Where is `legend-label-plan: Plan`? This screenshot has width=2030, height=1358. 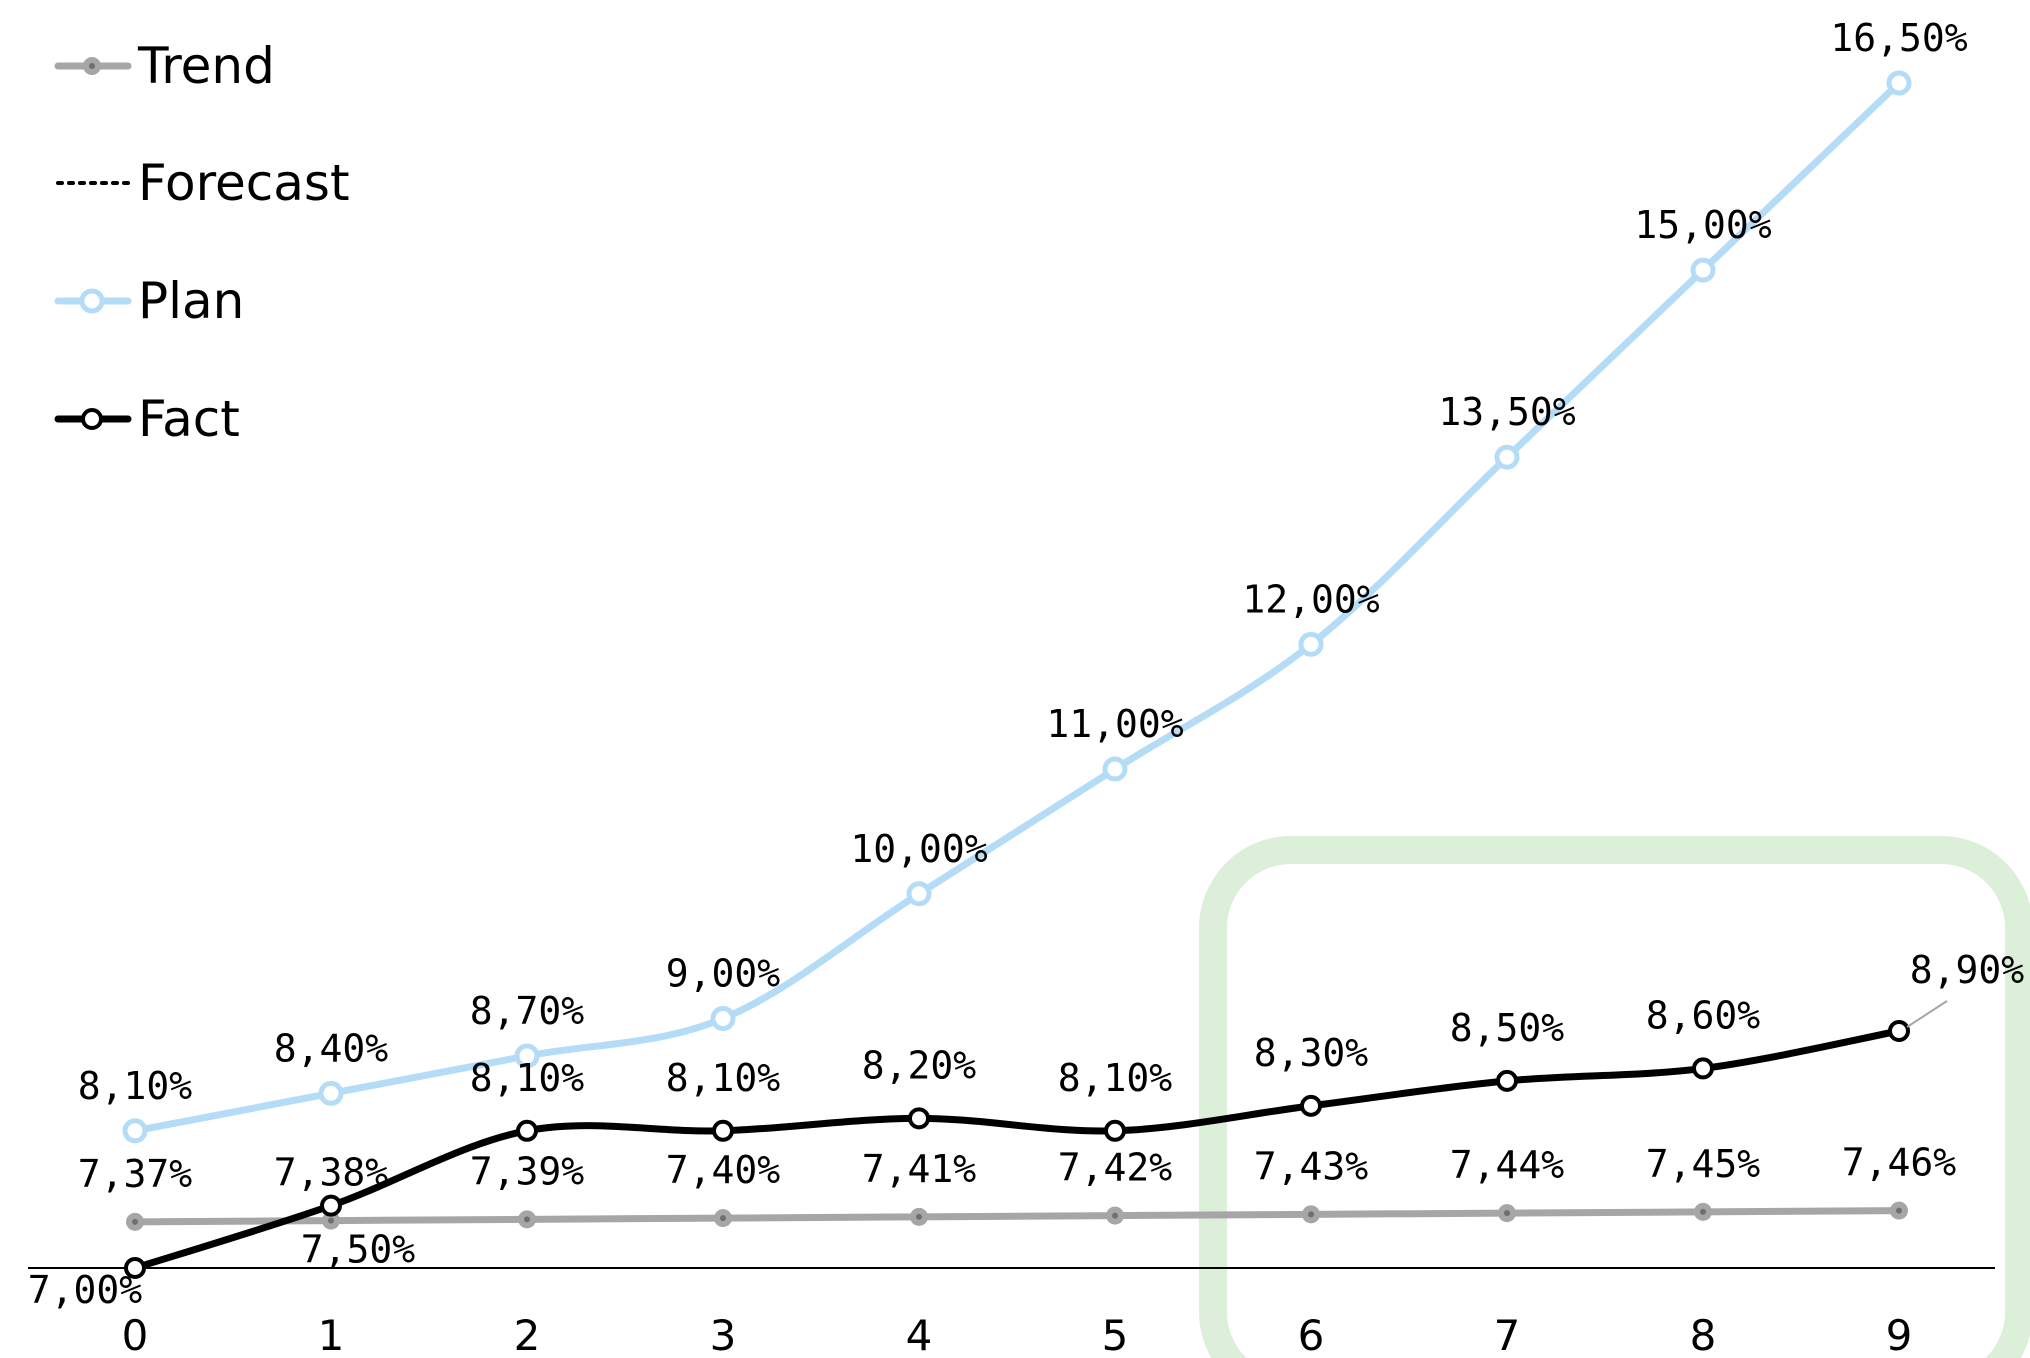 legend-label-plan: Plan is located at coordinates (191, 301).